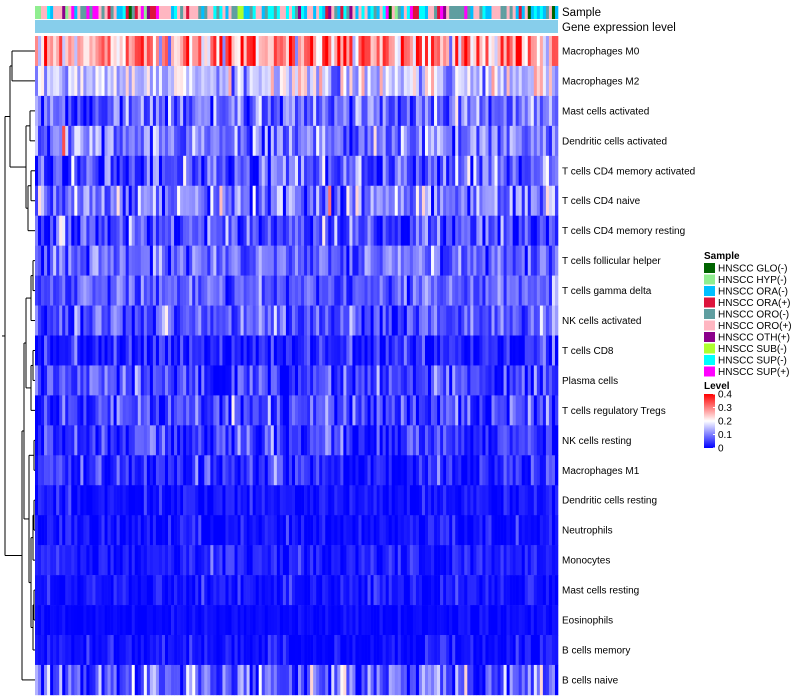  What do you see at coordinates (709, 314) in the screenshot?
I see `sample-legend-swatch` at bounding box center [709, 314].